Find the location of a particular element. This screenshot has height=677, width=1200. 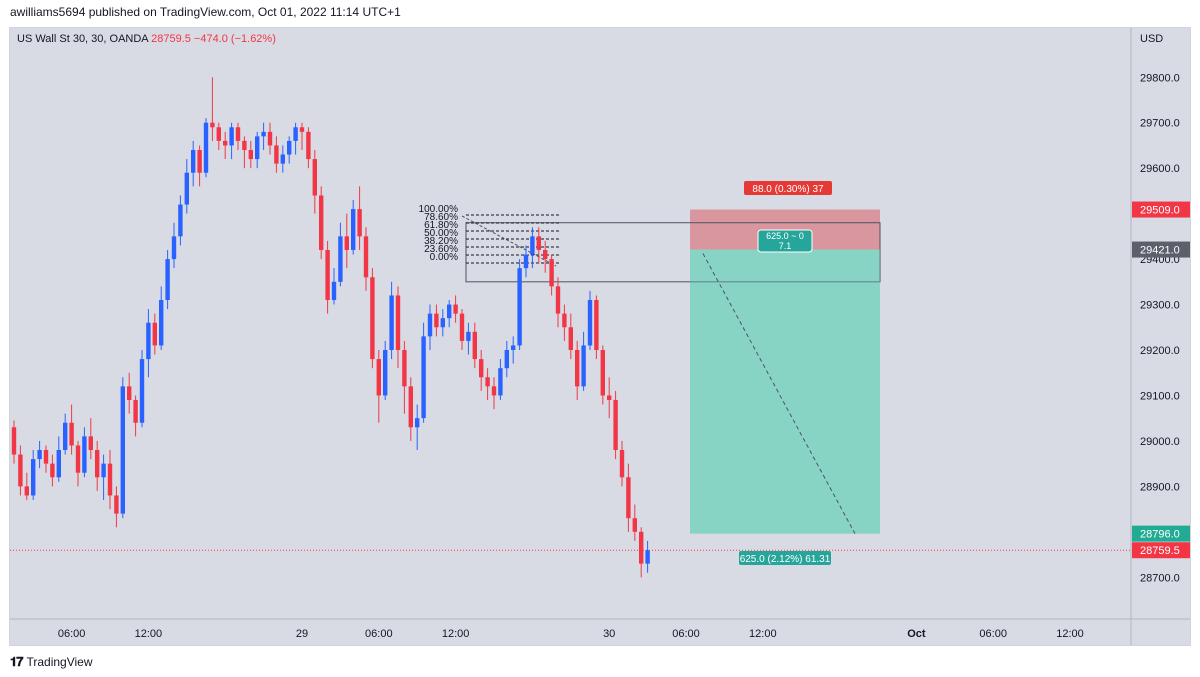

stop-loss-label: 88.0 (0.30%) 37 is located at coordinates (788, 188).